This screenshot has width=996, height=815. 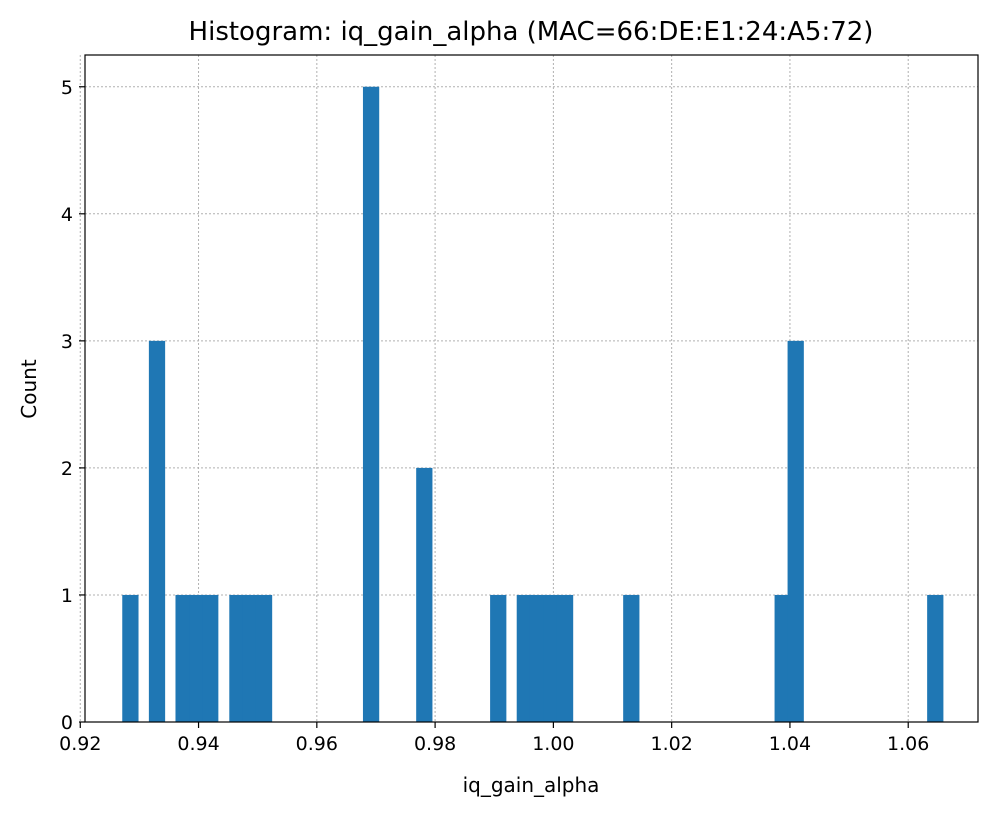 I want to click on y-tick-label-5: 5, so click(x=67, y=88).